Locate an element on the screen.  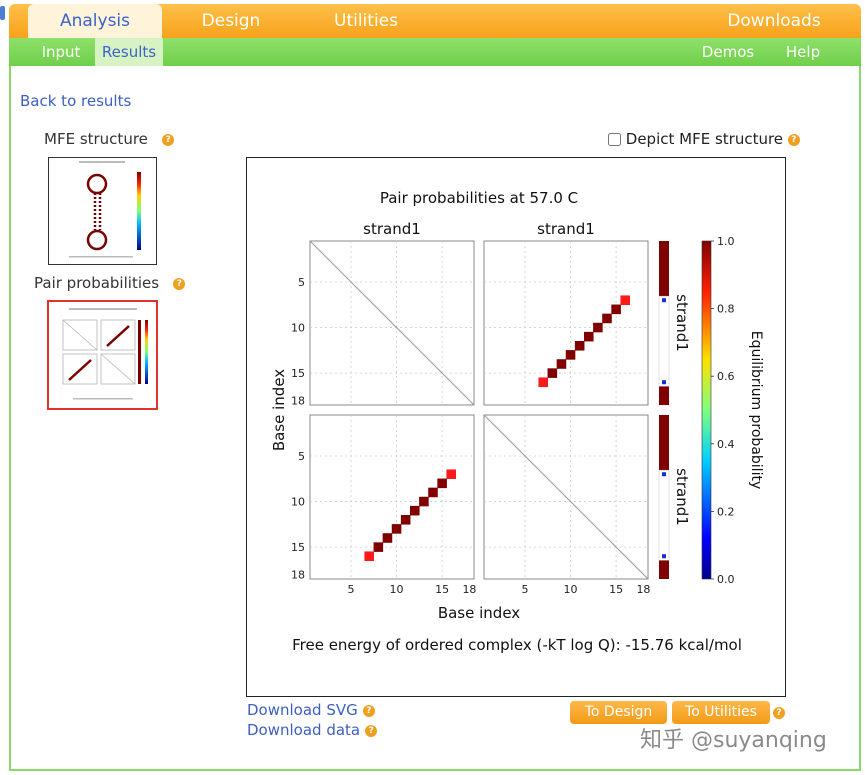
top-nav: Analysis Design Utilities Downloads is located at coordinates (435, 21).